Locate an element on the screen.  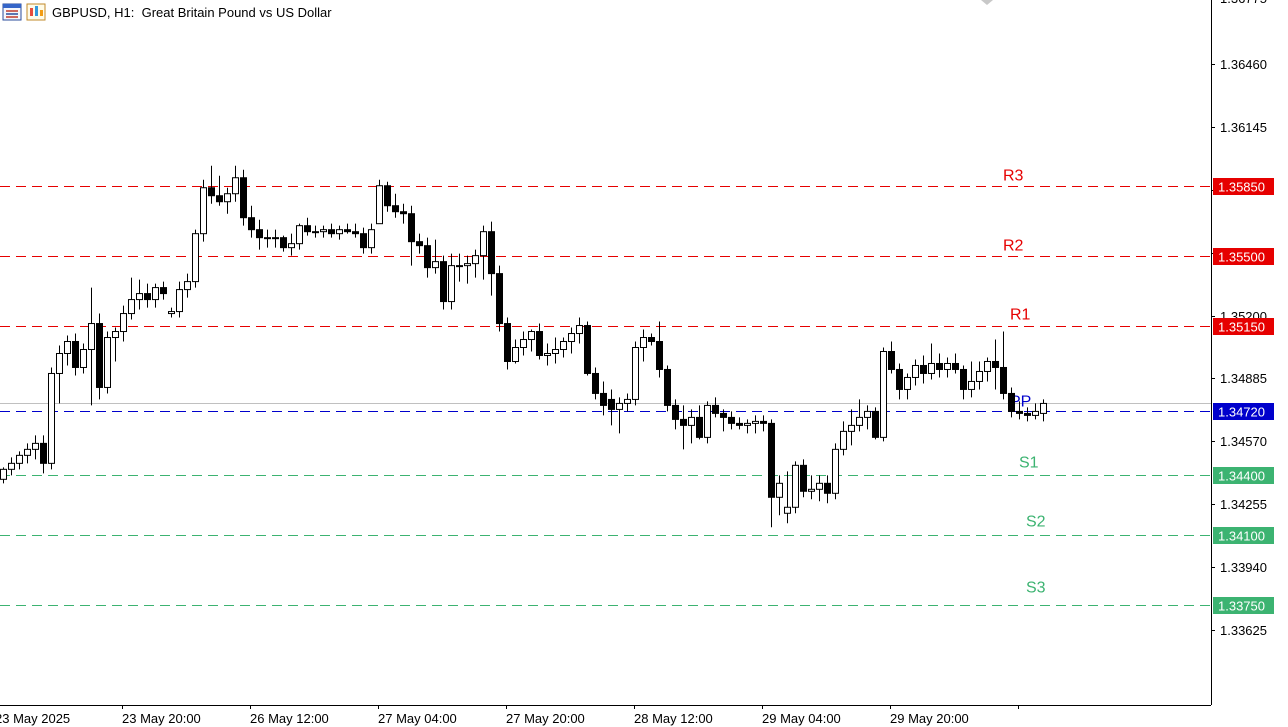
level-price-tag-r1 is located at coordinates (1243, 326).